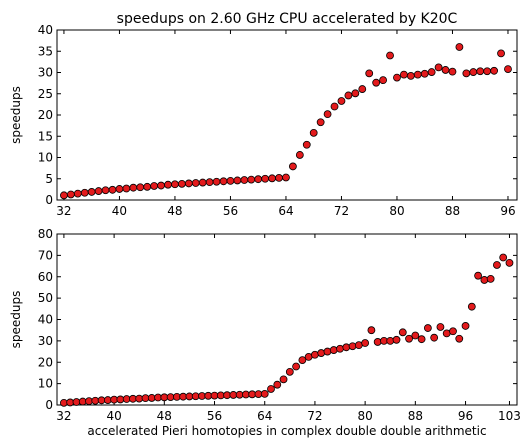  What do you see at coordinates (509, 416) in the screenshot?
I see `x-tick-label: 103` at bounding box center [509, 416].